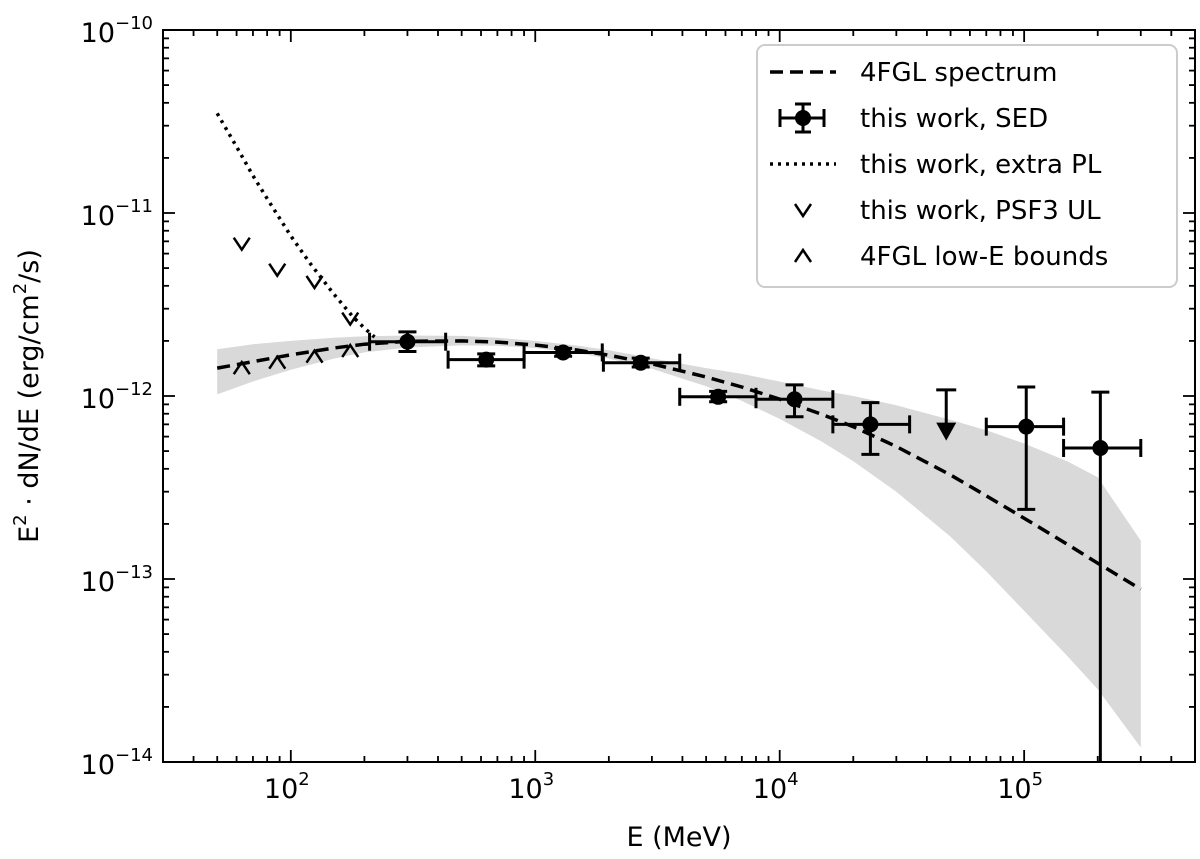 The image size is (1200, 859). Describe the element at coordinates (958, 73) in the screenshot. I see `legend-label: 4FGL spectrum` at that location.